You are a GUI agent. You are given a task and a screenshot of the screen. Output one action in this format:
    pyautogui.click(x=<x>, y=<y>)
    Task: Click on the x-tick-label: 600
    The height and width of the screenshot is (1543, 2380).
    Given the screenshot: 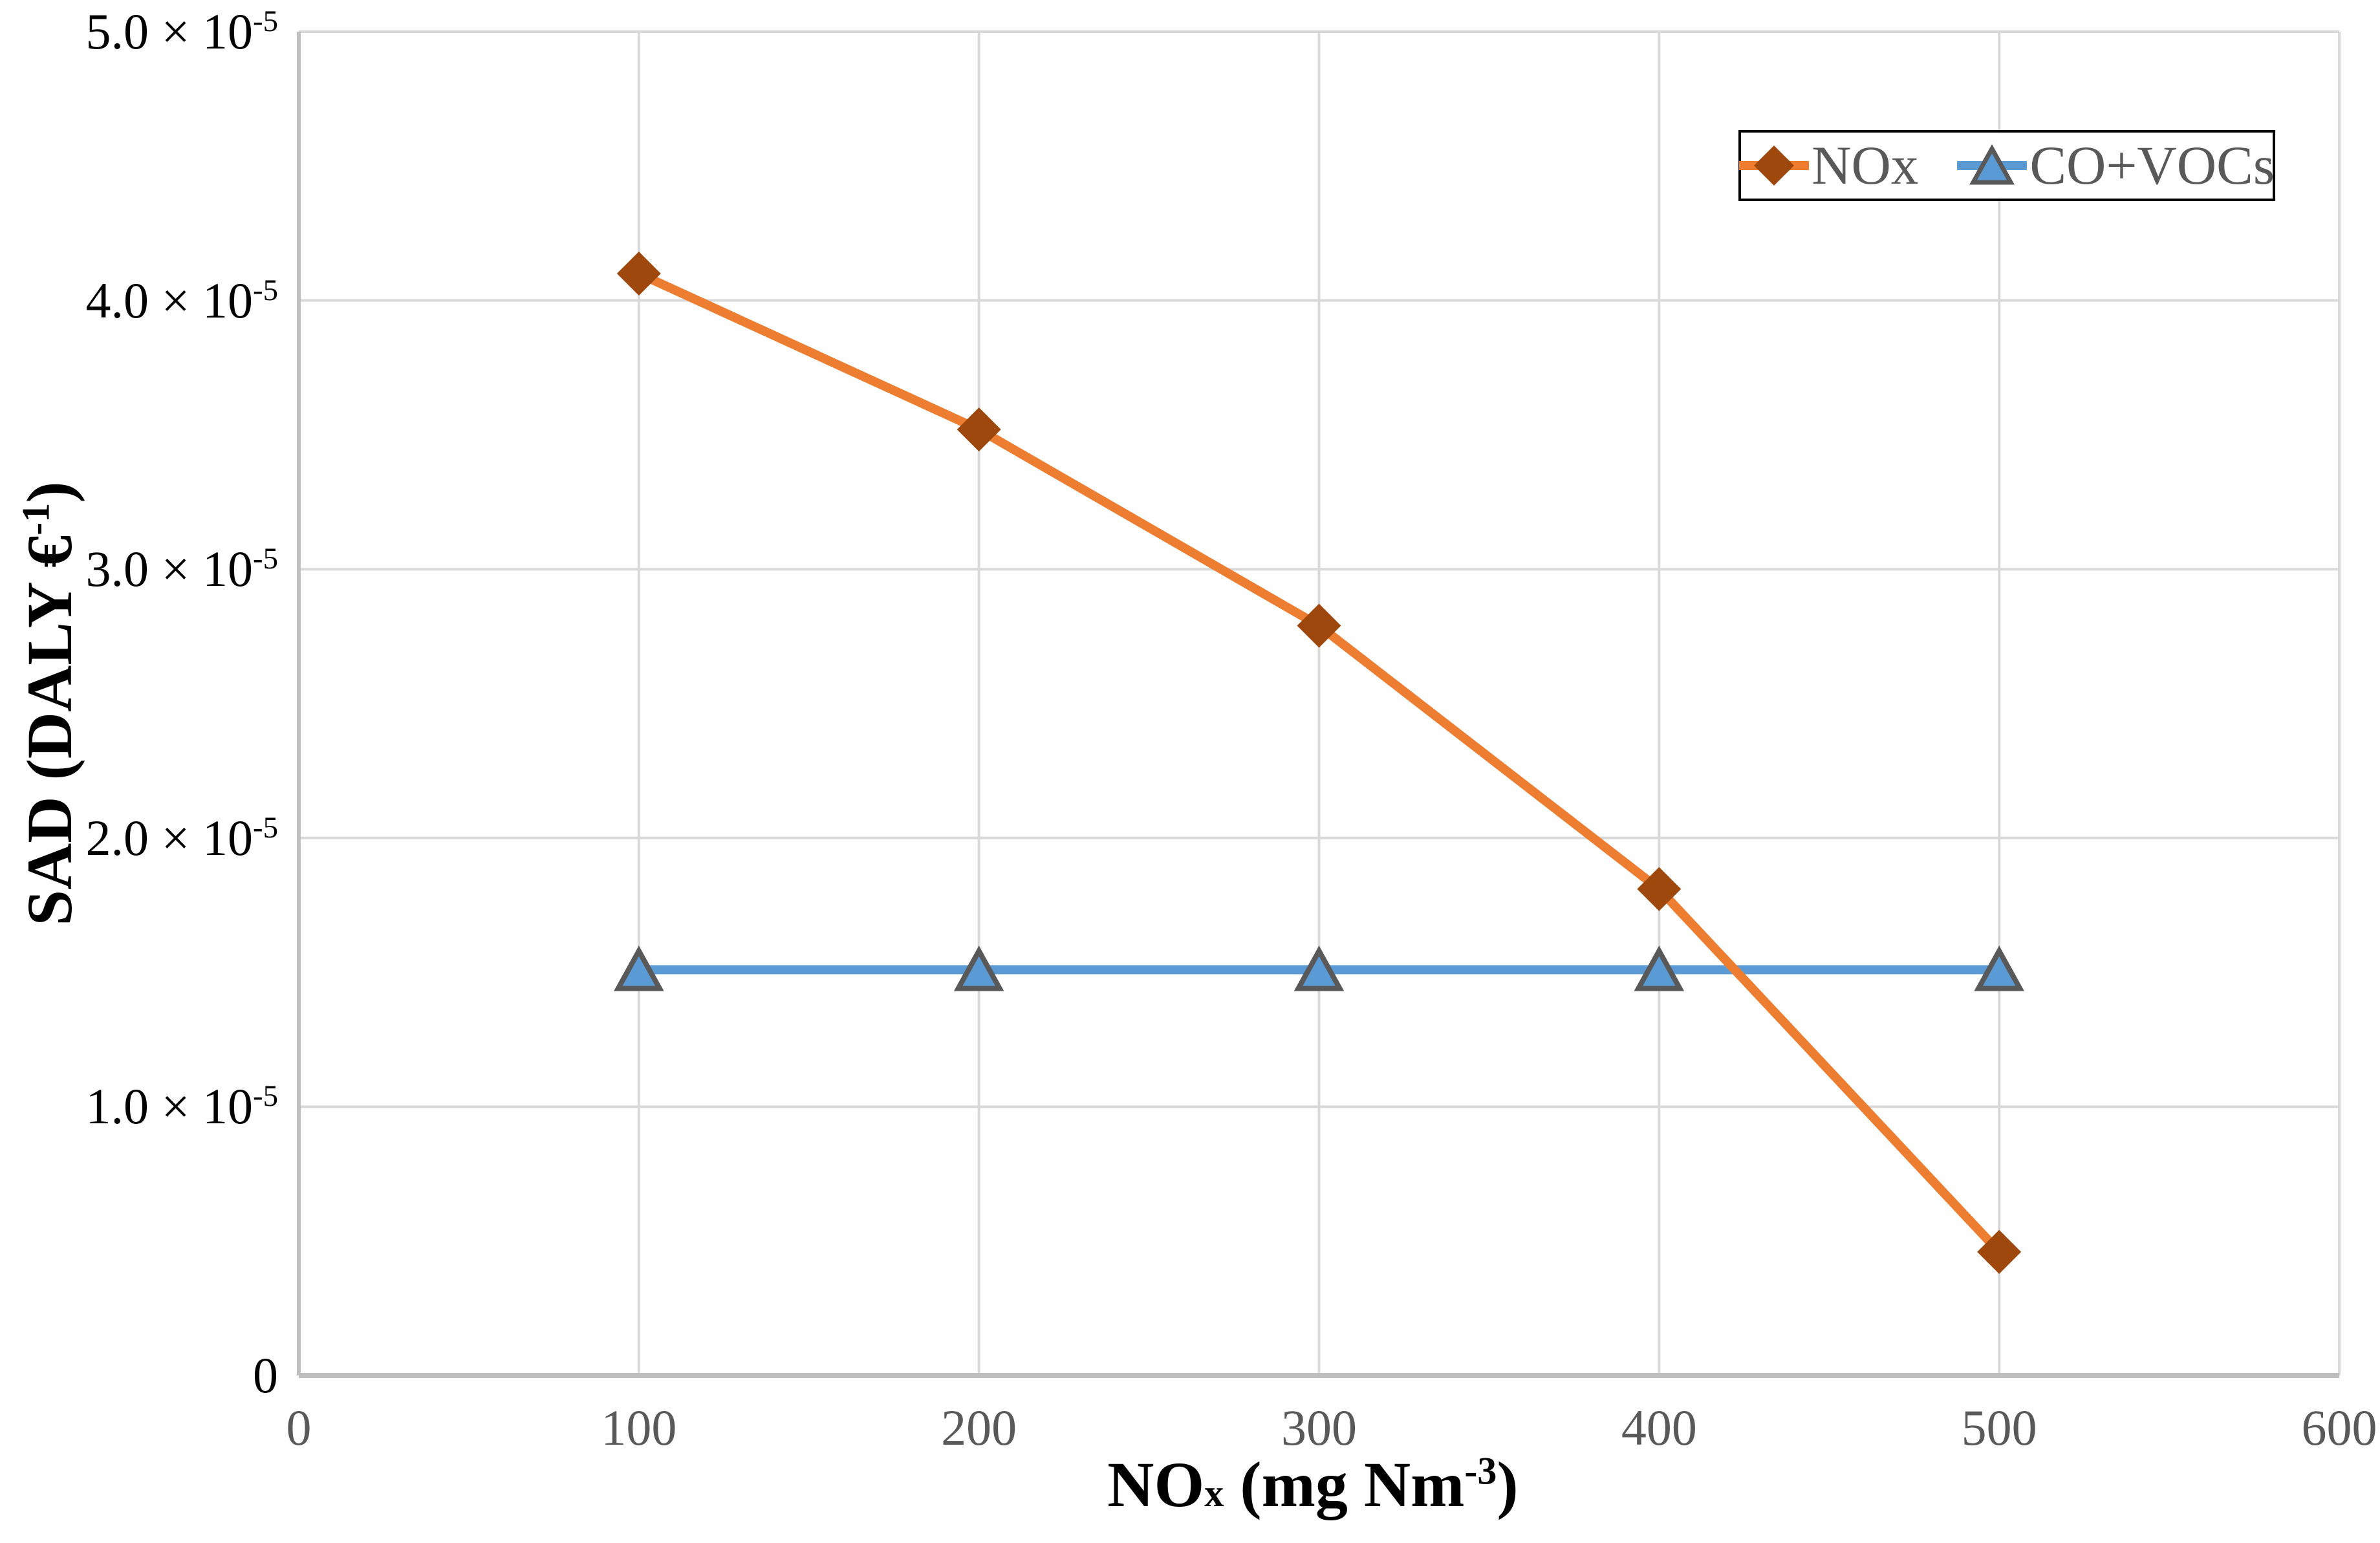 What is the action you would take?
    pyautogui.click(x=2339, y=1427)
    